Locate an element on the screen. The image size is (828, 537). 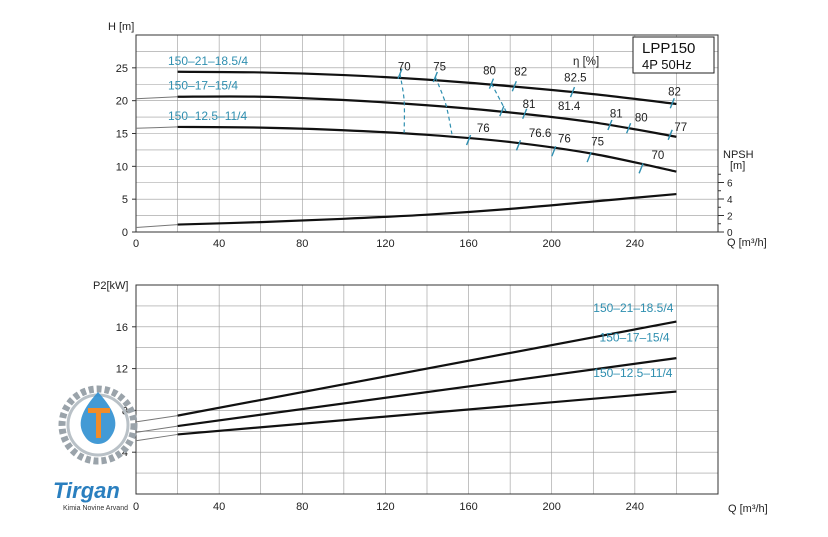
series-label: 150–21–18.5/4 is located at coordinates (208, 61).